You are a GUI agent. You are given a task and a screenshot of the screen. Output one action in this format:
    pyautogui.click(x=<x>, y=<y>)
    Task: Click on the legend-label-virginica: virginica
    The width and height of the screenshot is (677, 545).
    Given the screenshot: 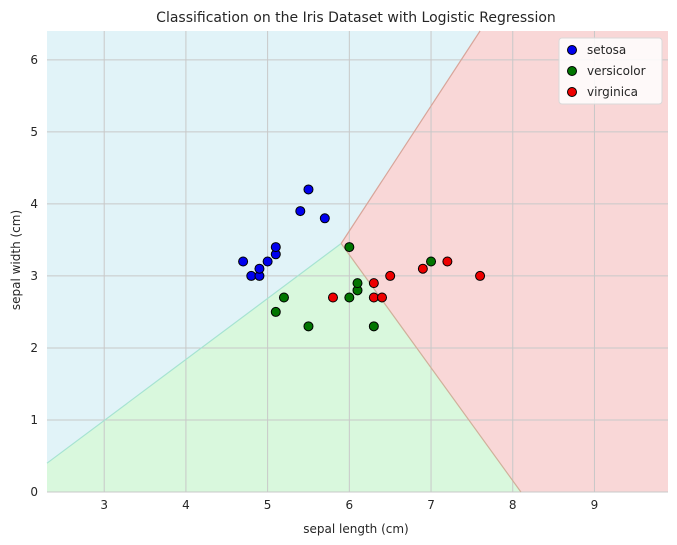 What is the action you would take?
    pyautogui.click(x=612, y=92)
    